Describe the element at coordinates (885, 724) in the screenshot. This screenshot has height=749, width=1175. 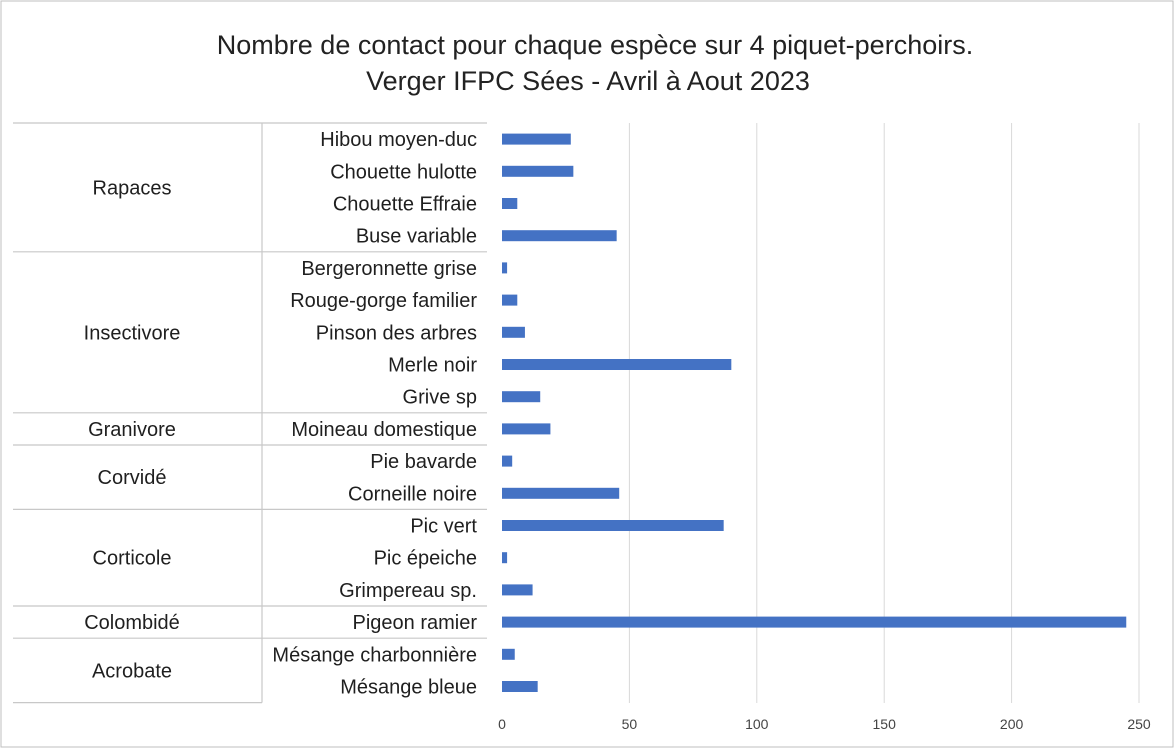
I see `x-tick-label: 150` at that location.